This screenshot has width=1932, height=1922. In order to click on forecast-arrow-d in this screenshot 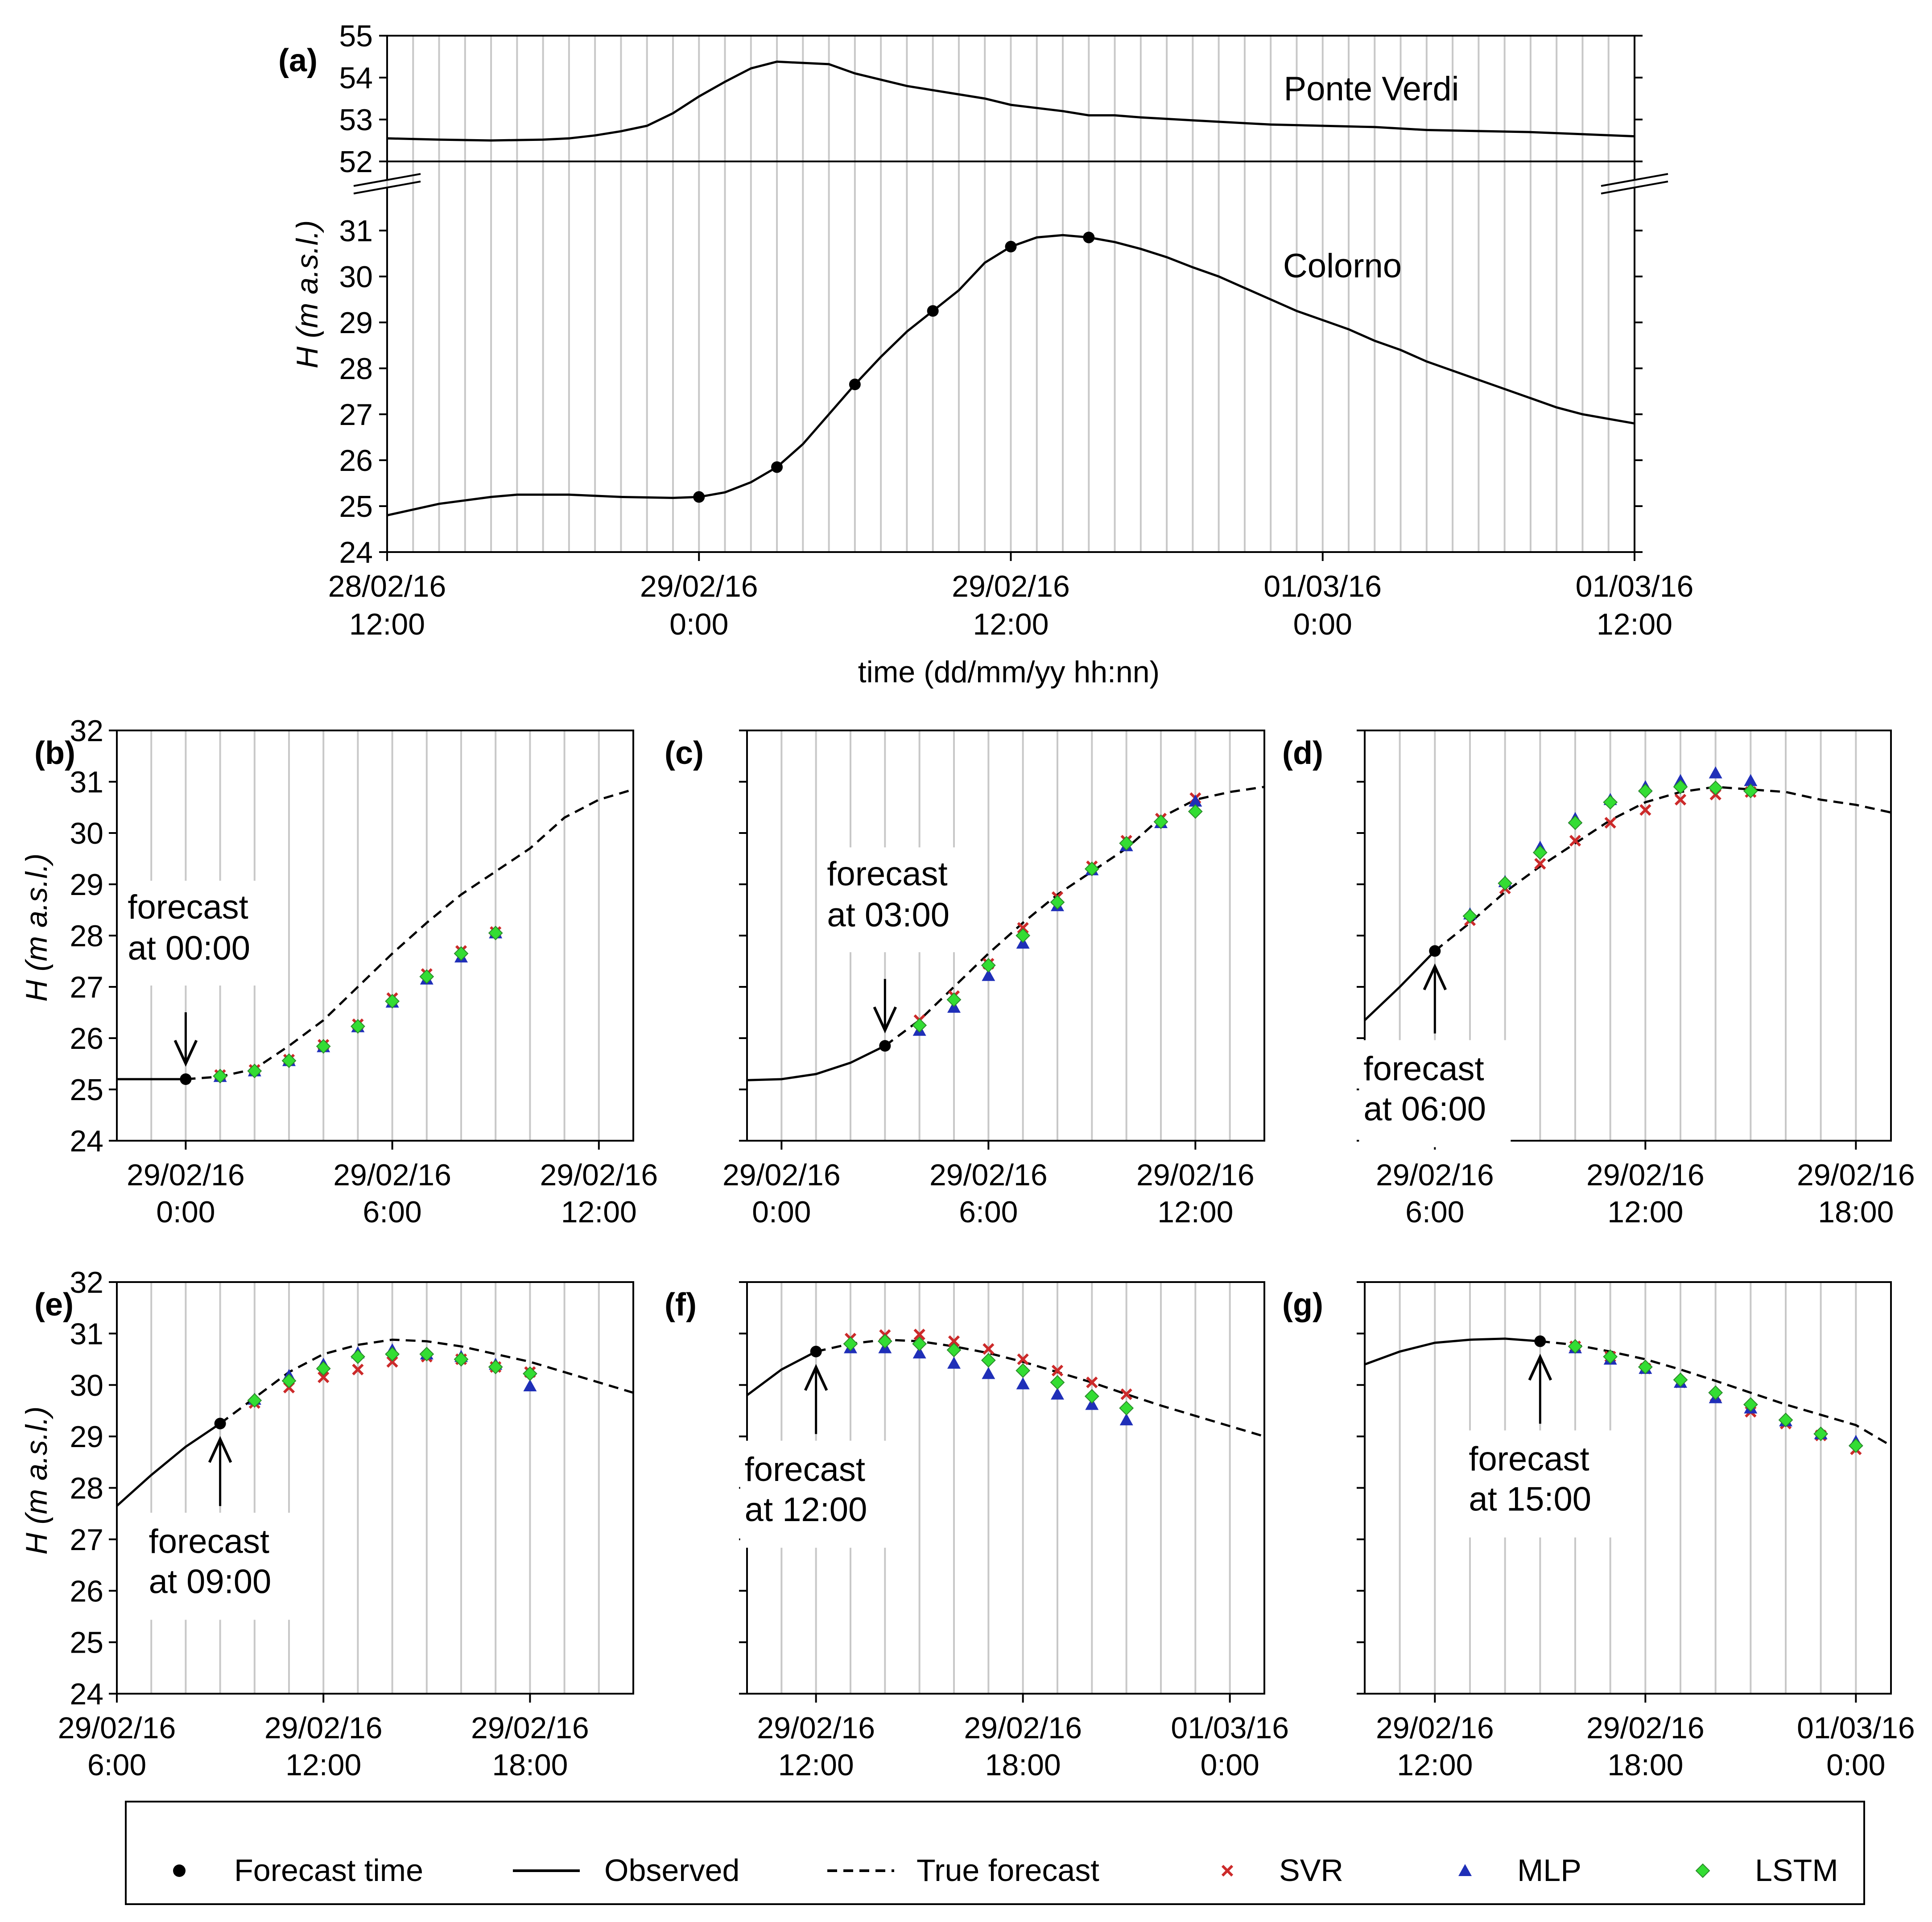, I will do `click(1435, 998)`.